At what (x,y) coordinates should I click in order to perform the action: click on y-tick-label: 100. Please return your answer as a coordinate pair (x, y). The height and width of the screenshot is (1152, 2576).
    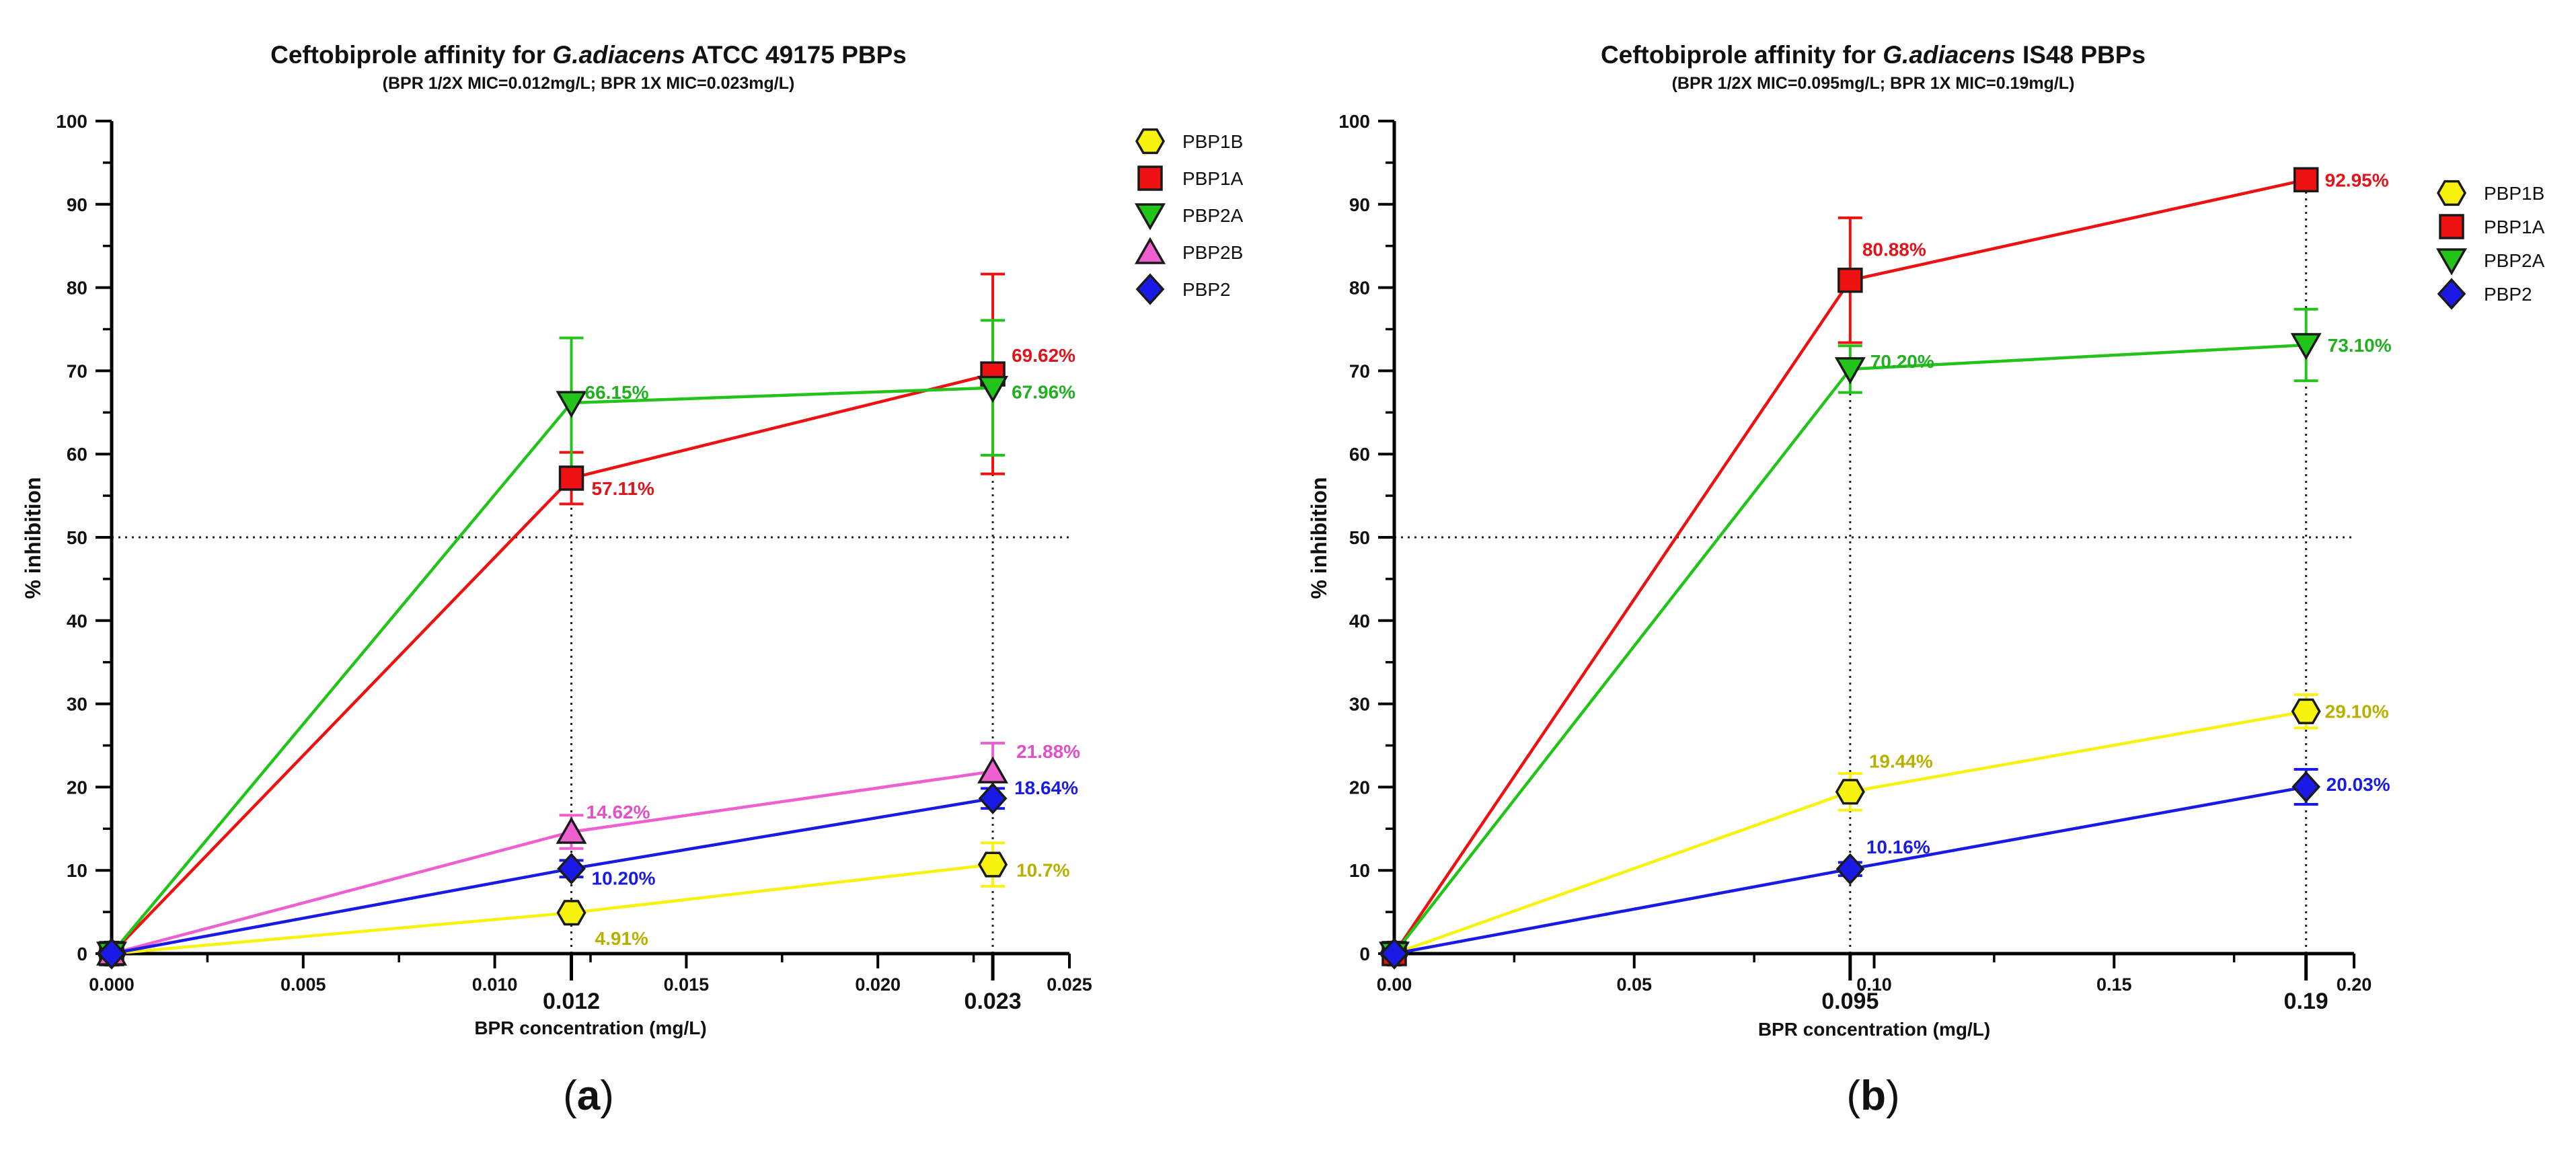
    Looking at the image, I should click on (1354, 121).